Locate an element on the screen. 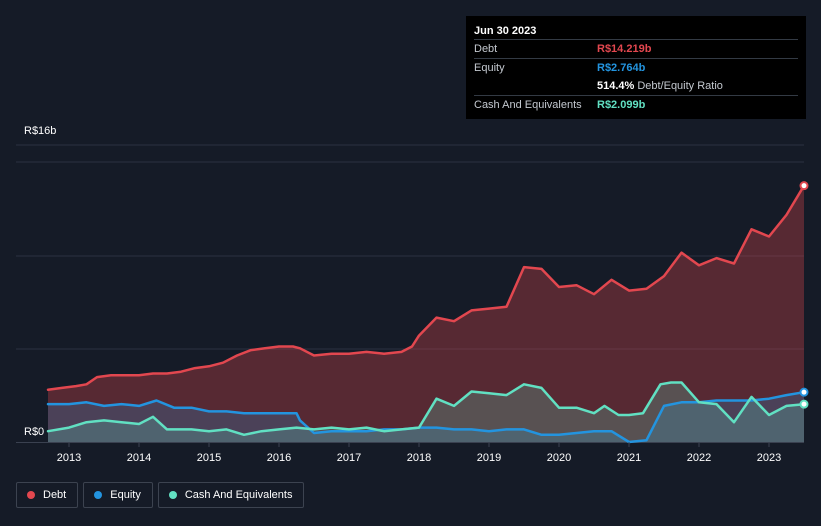 The image size is (821, 526). tooltip-date: Jun 30 2023 is located at coordinates (505, 31).